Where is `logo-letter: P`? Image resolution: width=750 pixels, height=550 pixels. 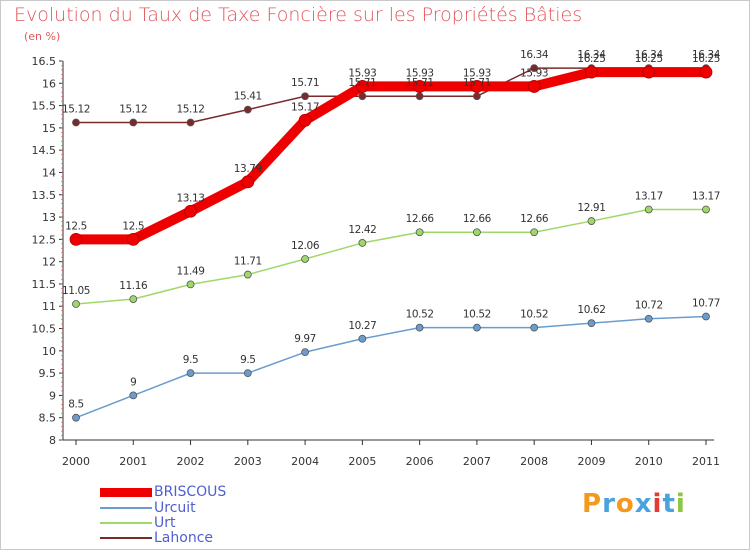 logo-letter: P is located at coordinates (592, 504).